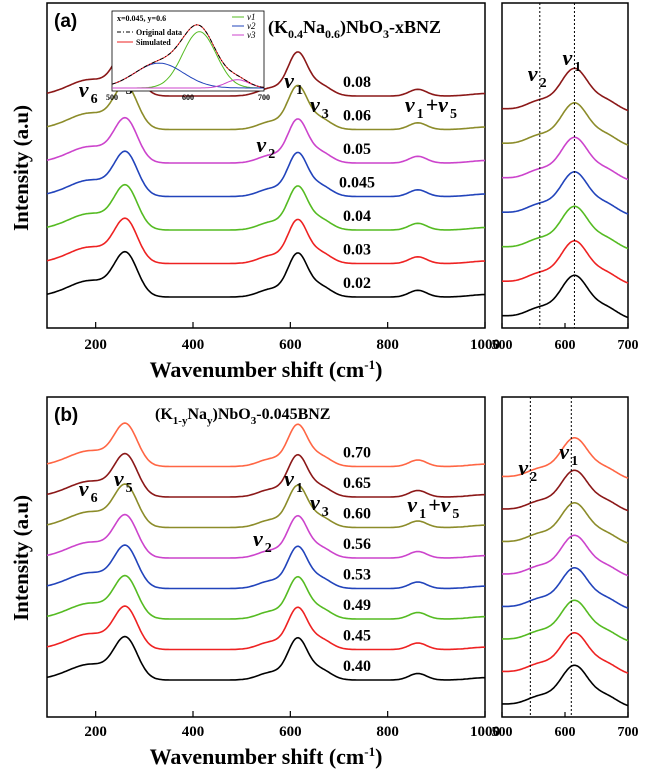 This screenshot has height=771, width=654. Describe the element at coordinates (357, 283) in the screenshot. I see `composition-label-a-0.02: 0.02` at that location.